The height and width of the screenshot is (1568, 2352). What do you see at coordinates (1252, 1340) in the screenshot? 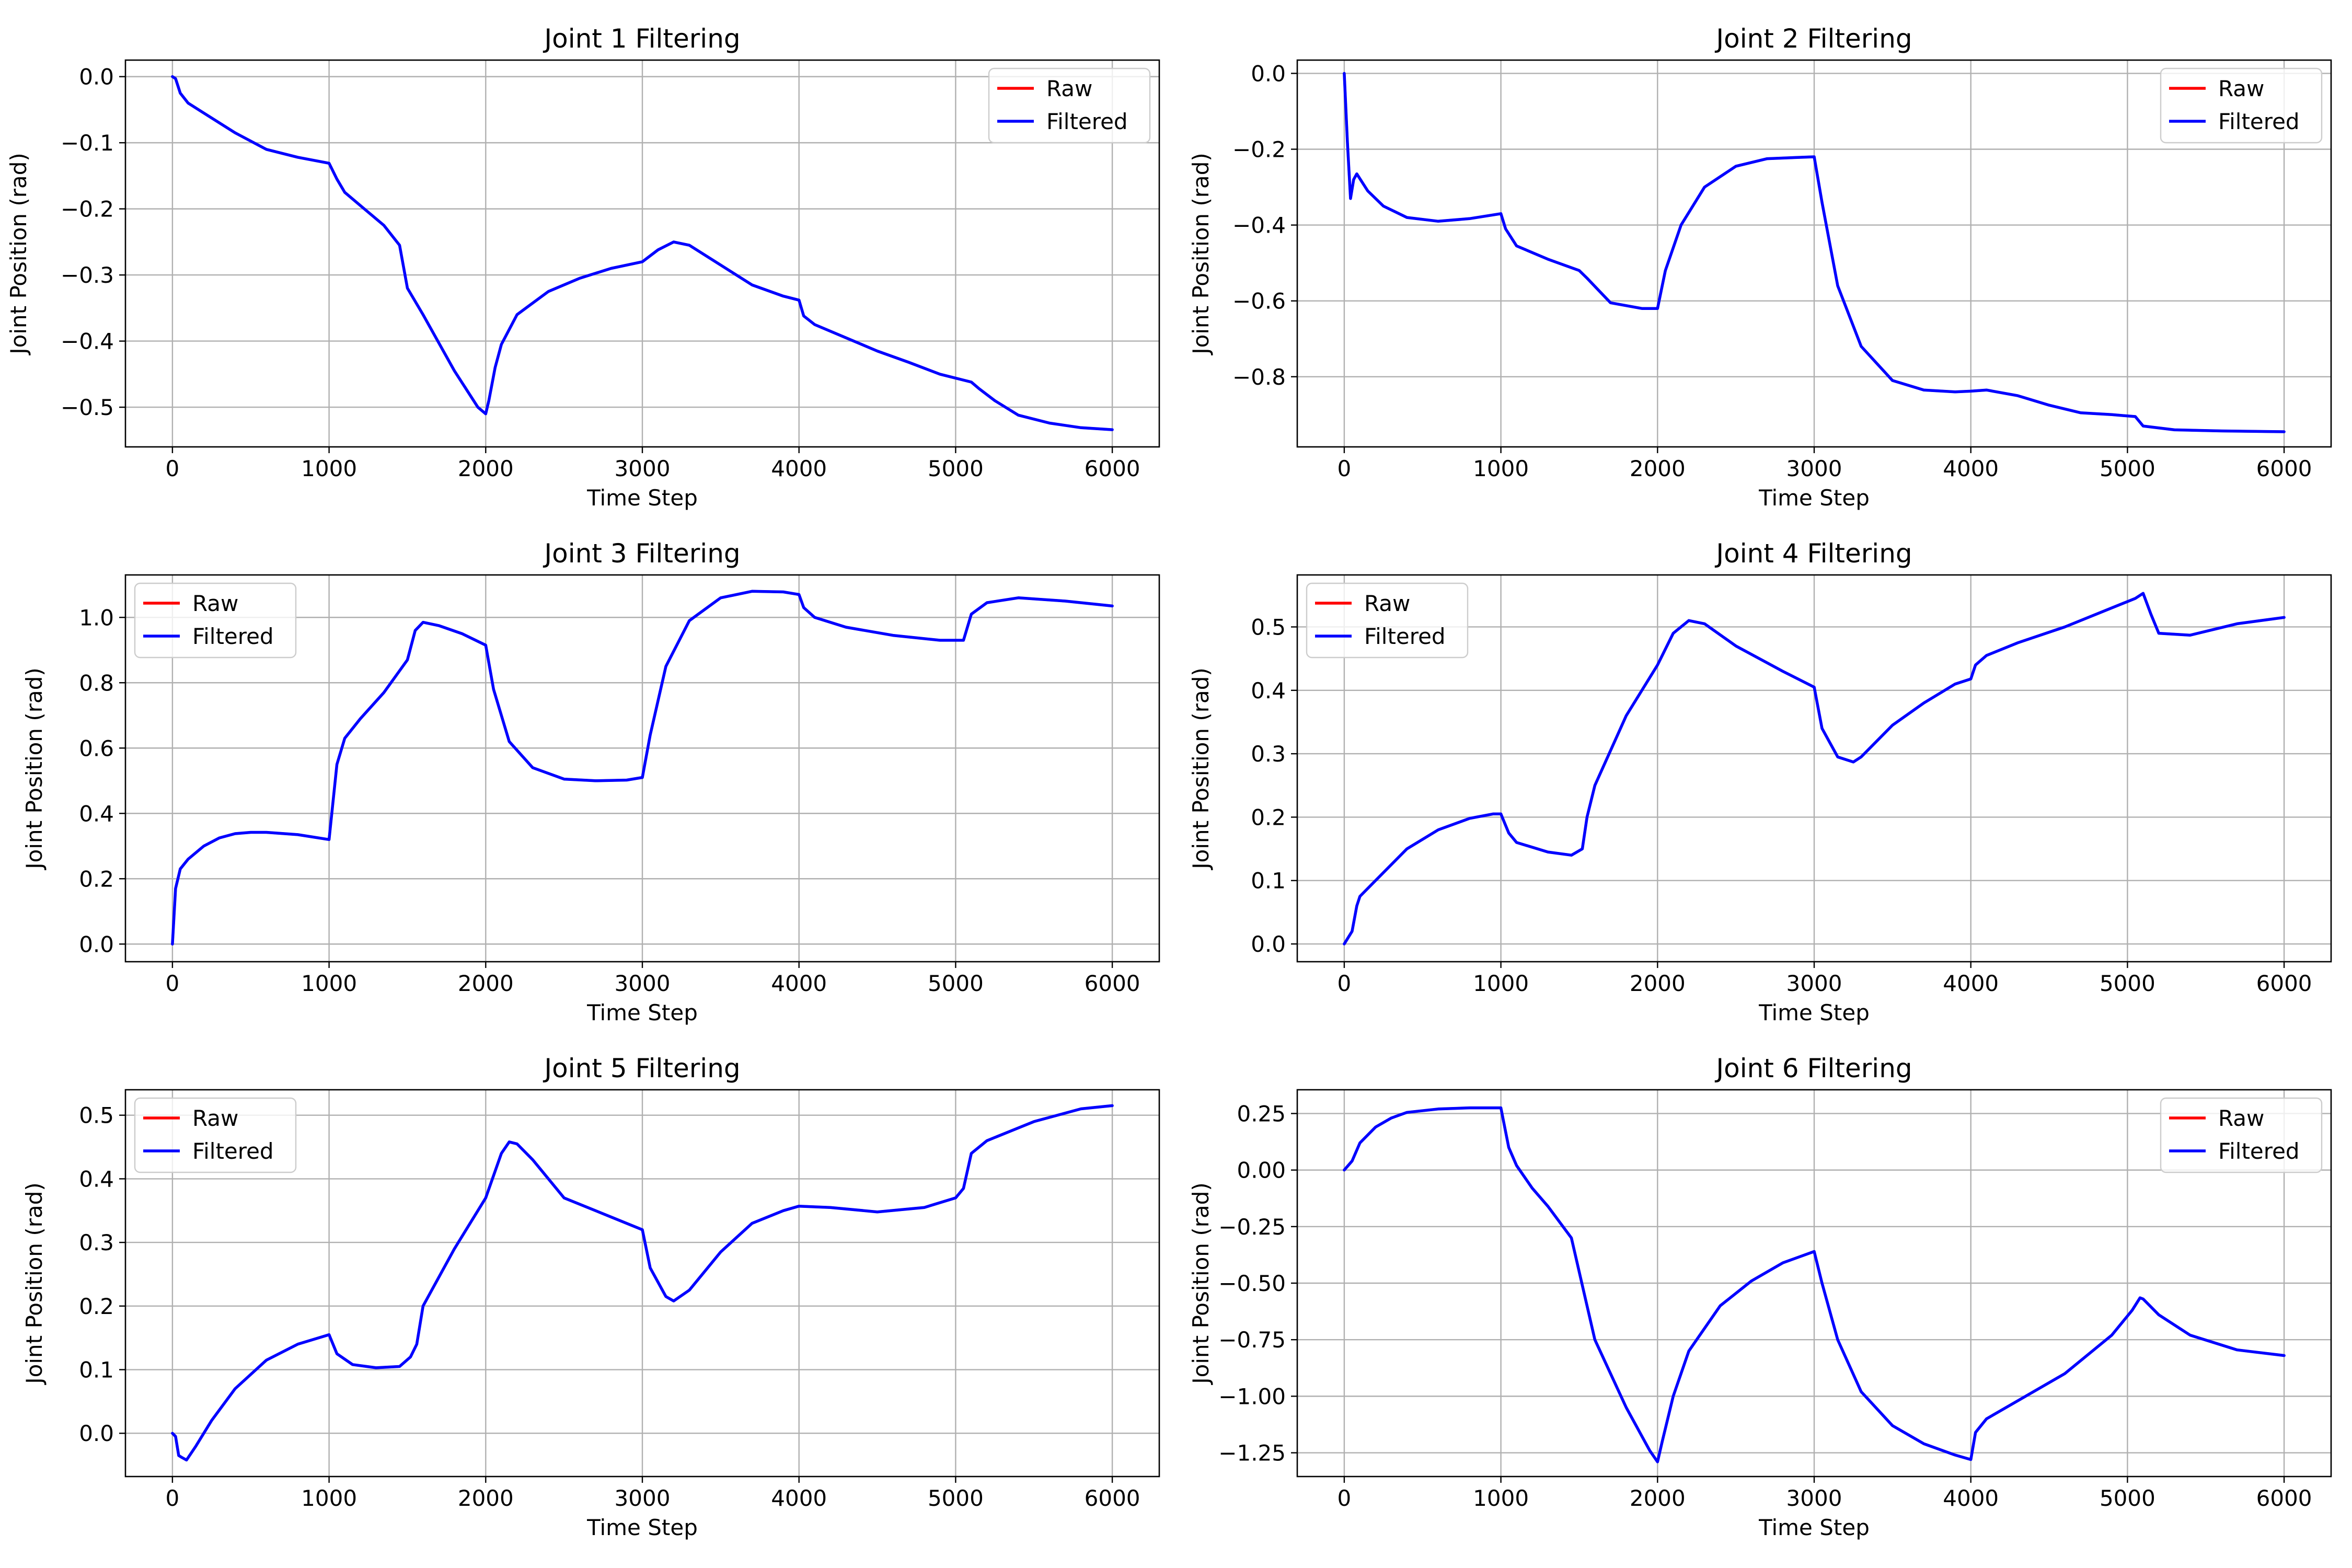
I see `y-tick-label: −0.75` at bounding box center [1252, 1340].